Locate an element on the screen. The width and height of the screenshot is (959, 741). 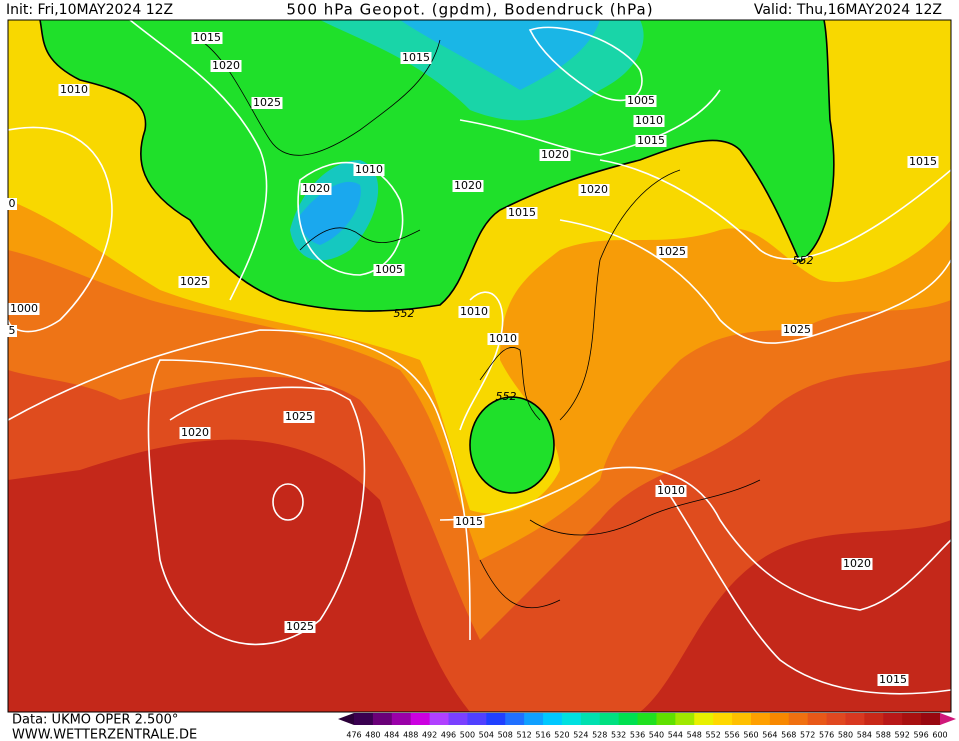
website: WWW.WETTERZENTRALE.DE is located at coordinates (104, 734).